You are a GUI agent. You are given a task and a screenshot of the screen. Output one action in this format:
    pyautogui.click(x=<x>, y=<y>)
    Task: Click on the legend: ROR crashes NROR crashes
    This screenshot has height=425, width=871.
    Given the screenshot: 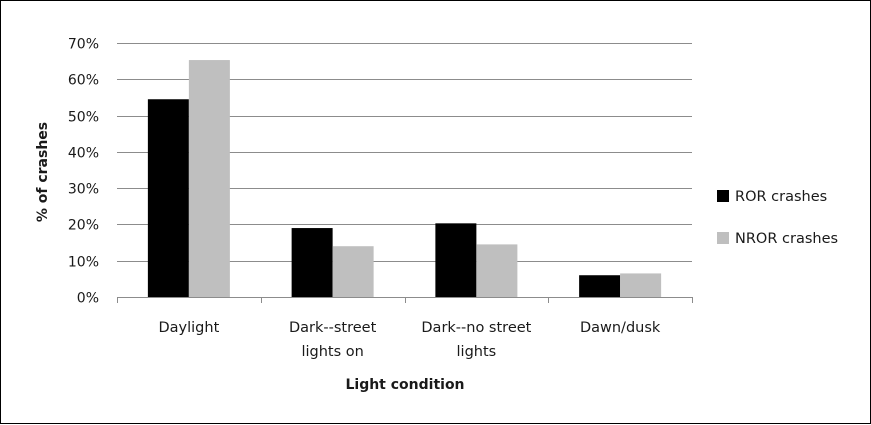 What is the action you would take?
    pyautogui.click(x=777, y=218)
    